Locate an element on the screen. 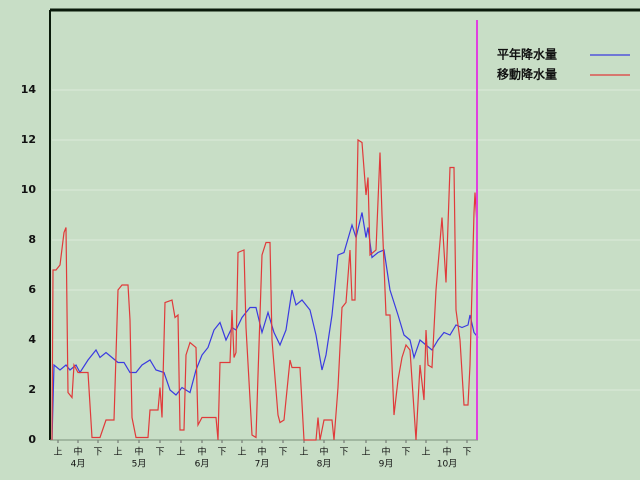  month-label: 4月 is located at coordinates (78, 464).